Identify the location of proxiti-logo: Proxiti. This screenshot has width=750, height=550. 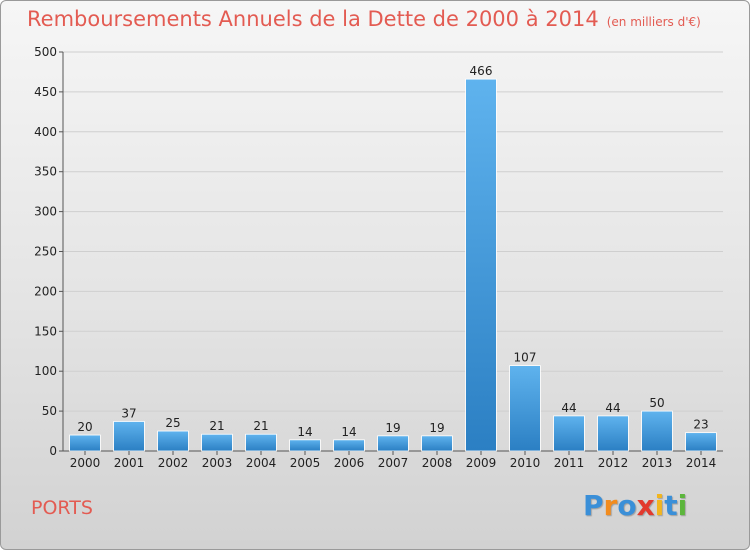
(635, 505).